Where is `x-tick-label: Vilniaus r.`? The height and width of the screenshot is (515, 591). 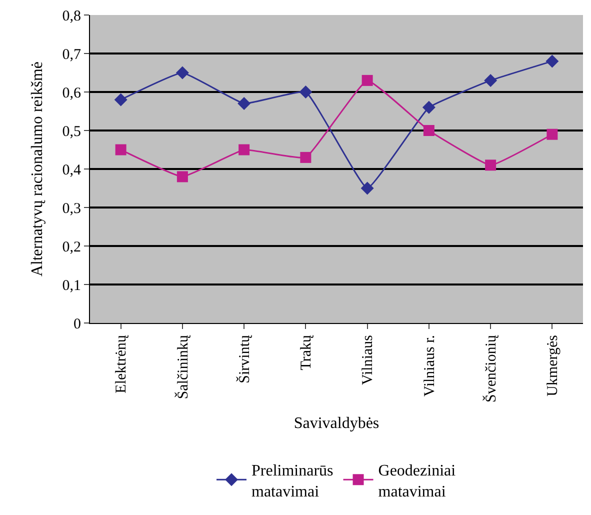
x-tick-label: Vilniaus r. is located at coordinates (430, 366).